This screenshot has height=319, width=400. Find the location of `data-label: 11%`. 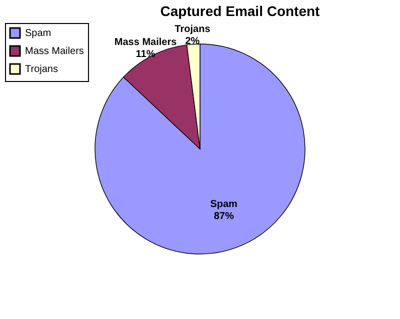

data-label: 11% is located at coordinates (146, 54).